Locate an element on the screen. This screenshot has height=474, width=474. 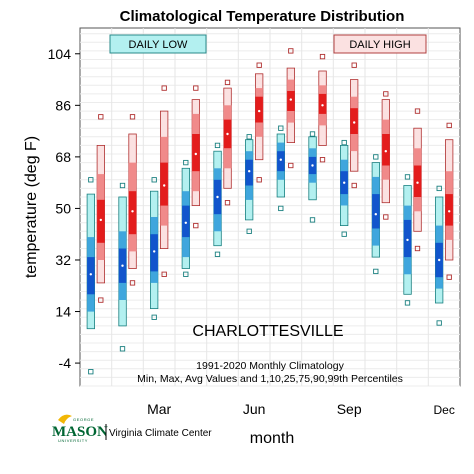
legend-high-swatch is located at coordinates (380, 44).